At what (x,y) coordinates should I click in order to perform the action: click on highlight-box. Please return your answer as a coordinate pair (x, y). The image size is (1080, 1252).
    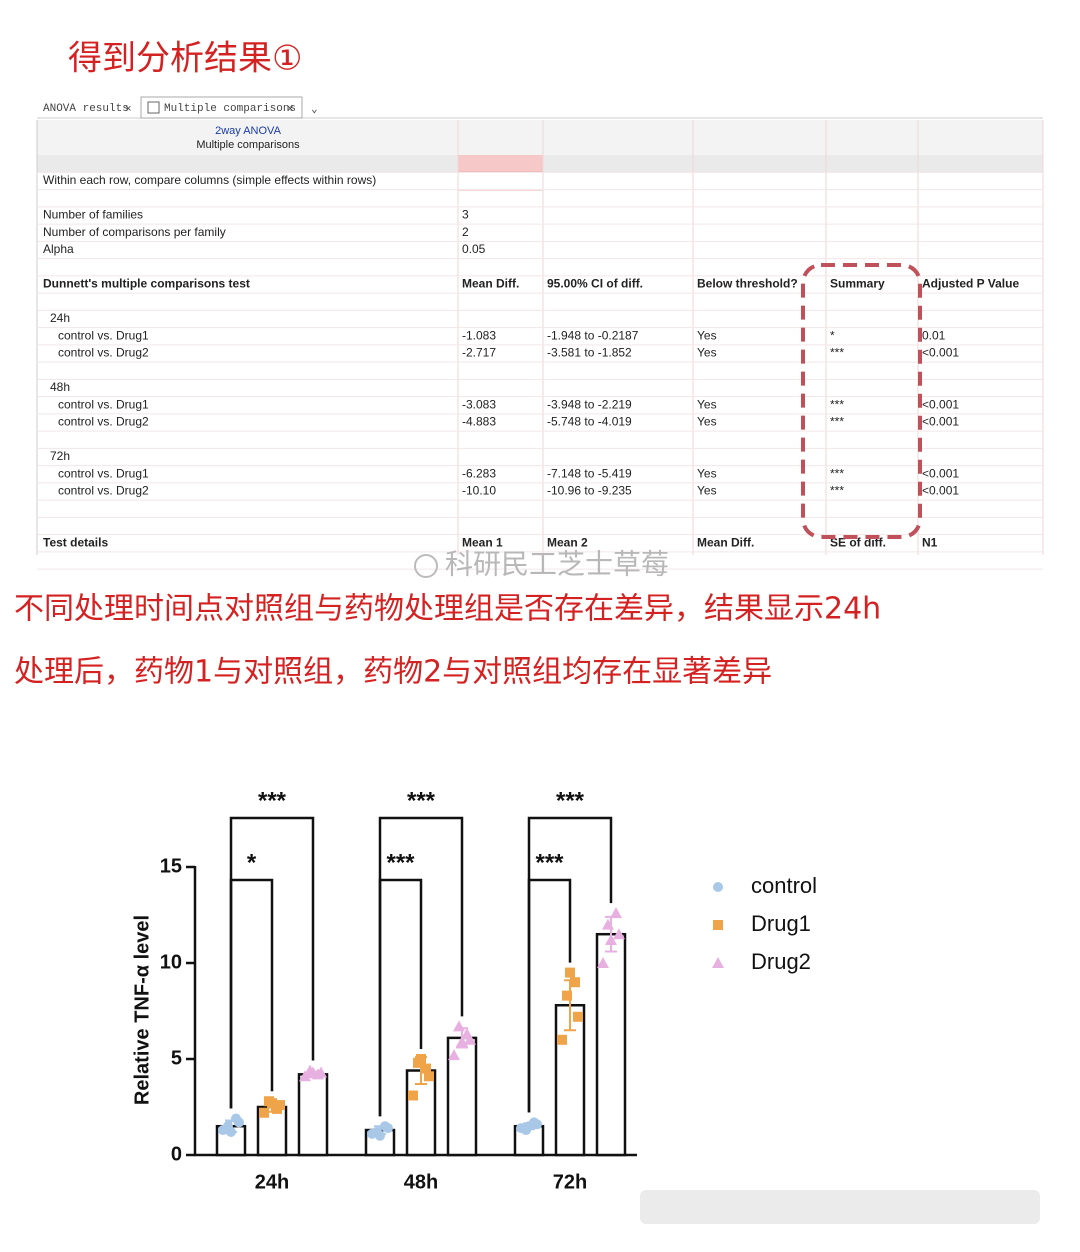
    Looking at the image, I should click on (861, 401).